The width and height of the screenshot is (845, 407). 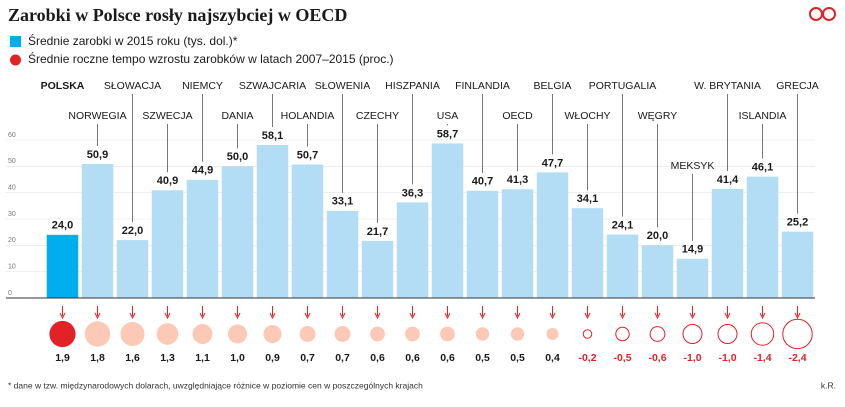 What do you see at coordinates (587, 358) in the screenshot?
I see `growth-label: -0,2` at bounding box center [587, 358].